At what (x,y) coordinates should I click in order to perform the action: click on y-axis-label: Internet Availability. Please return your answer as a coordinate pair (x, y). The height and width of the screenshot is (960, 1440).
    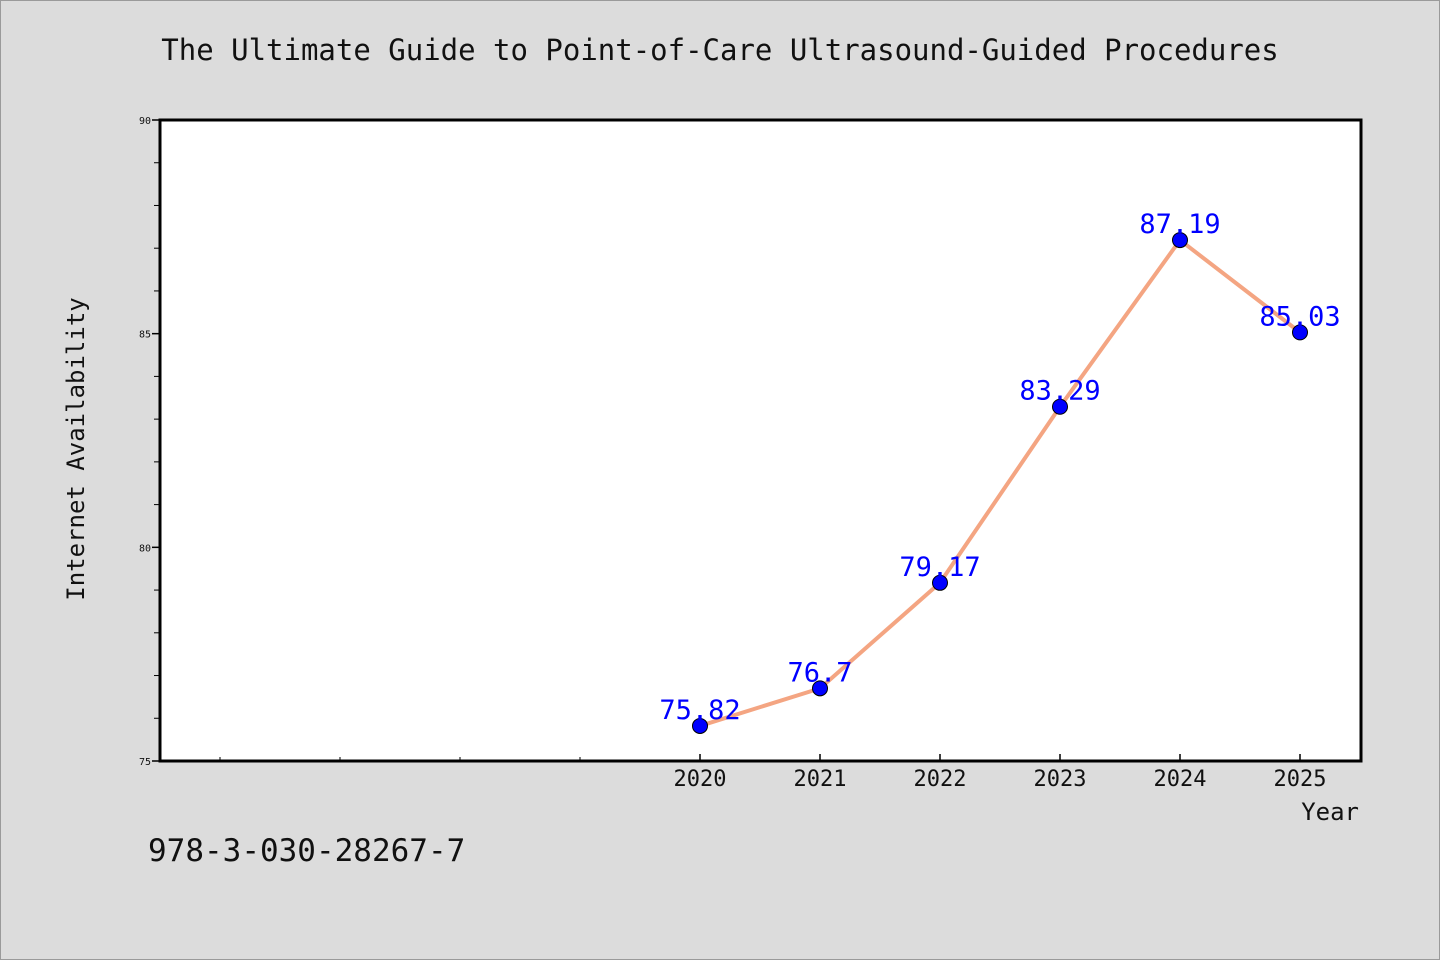
    Looking at the image, I should click on (76, 448).